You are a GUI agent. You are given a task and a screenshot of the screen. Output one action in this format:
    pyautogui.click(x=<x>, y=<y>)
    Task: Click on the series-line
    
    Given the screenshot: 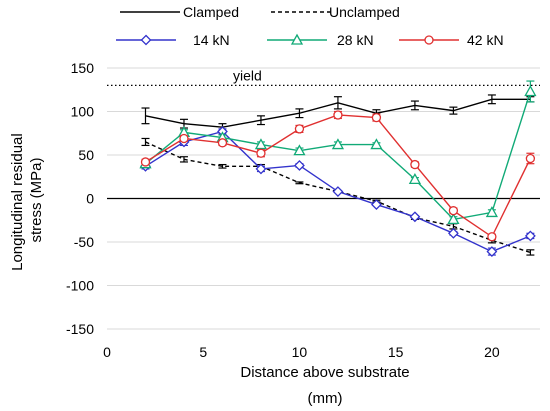 What is the action you would take?
    pyautogui.click(x=338, y=113)
    